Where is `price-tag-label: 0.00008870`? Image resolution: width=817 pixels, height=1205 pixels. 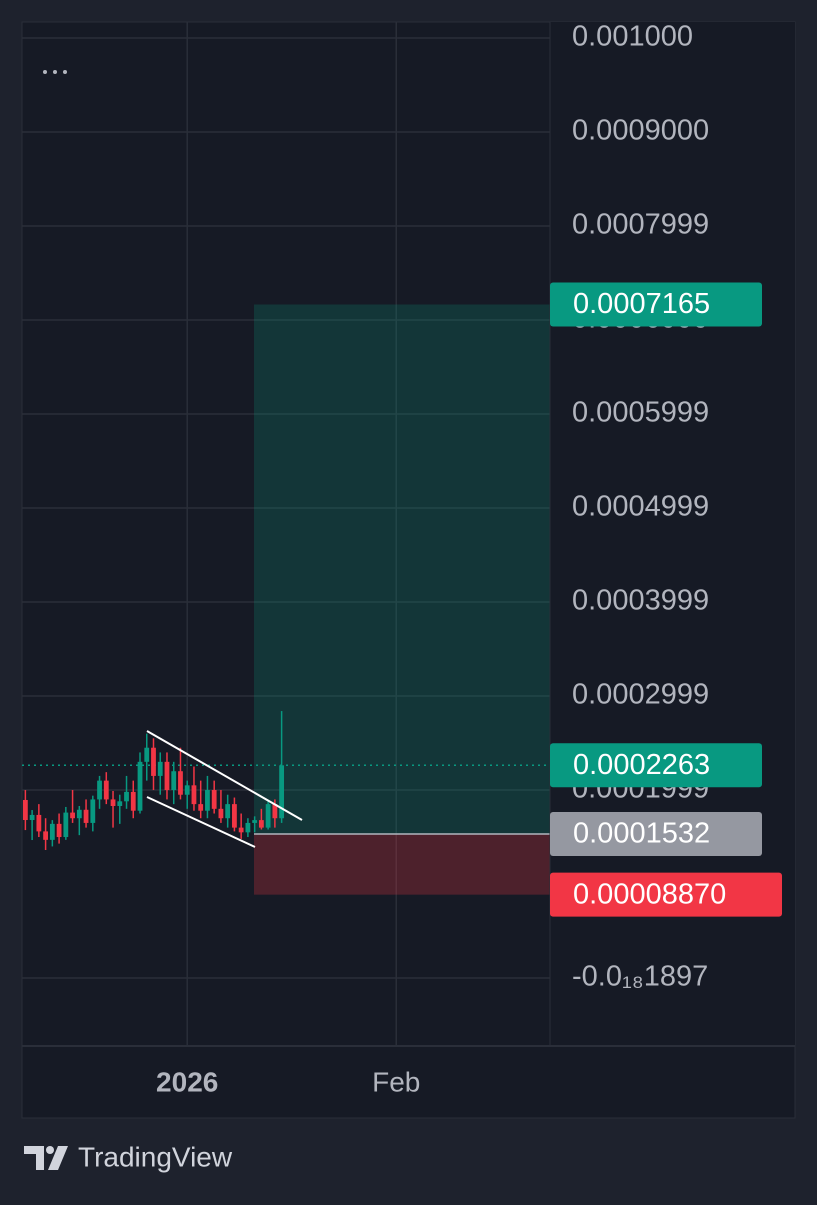 price-tag-label: 0.00008870 is located at coordinates (649, 894).